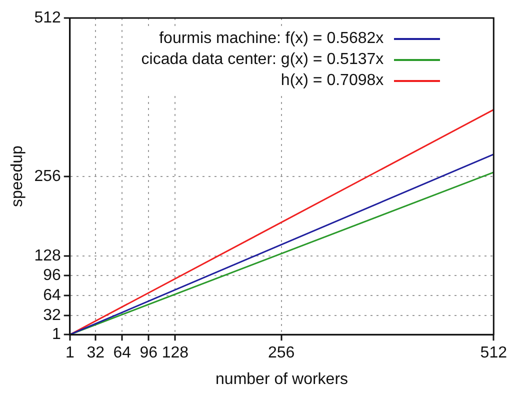  Describe the element at coordinates (69, 353) in the screenshot. I see `x-tick-label: 1` at that location.